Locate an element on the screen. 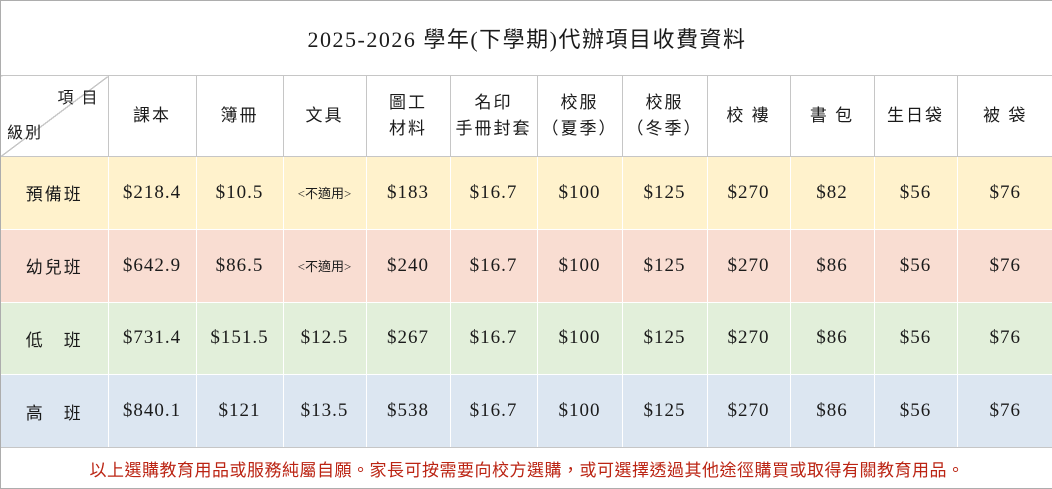  fee-cell: $183 is located at coordinates (408, 193).